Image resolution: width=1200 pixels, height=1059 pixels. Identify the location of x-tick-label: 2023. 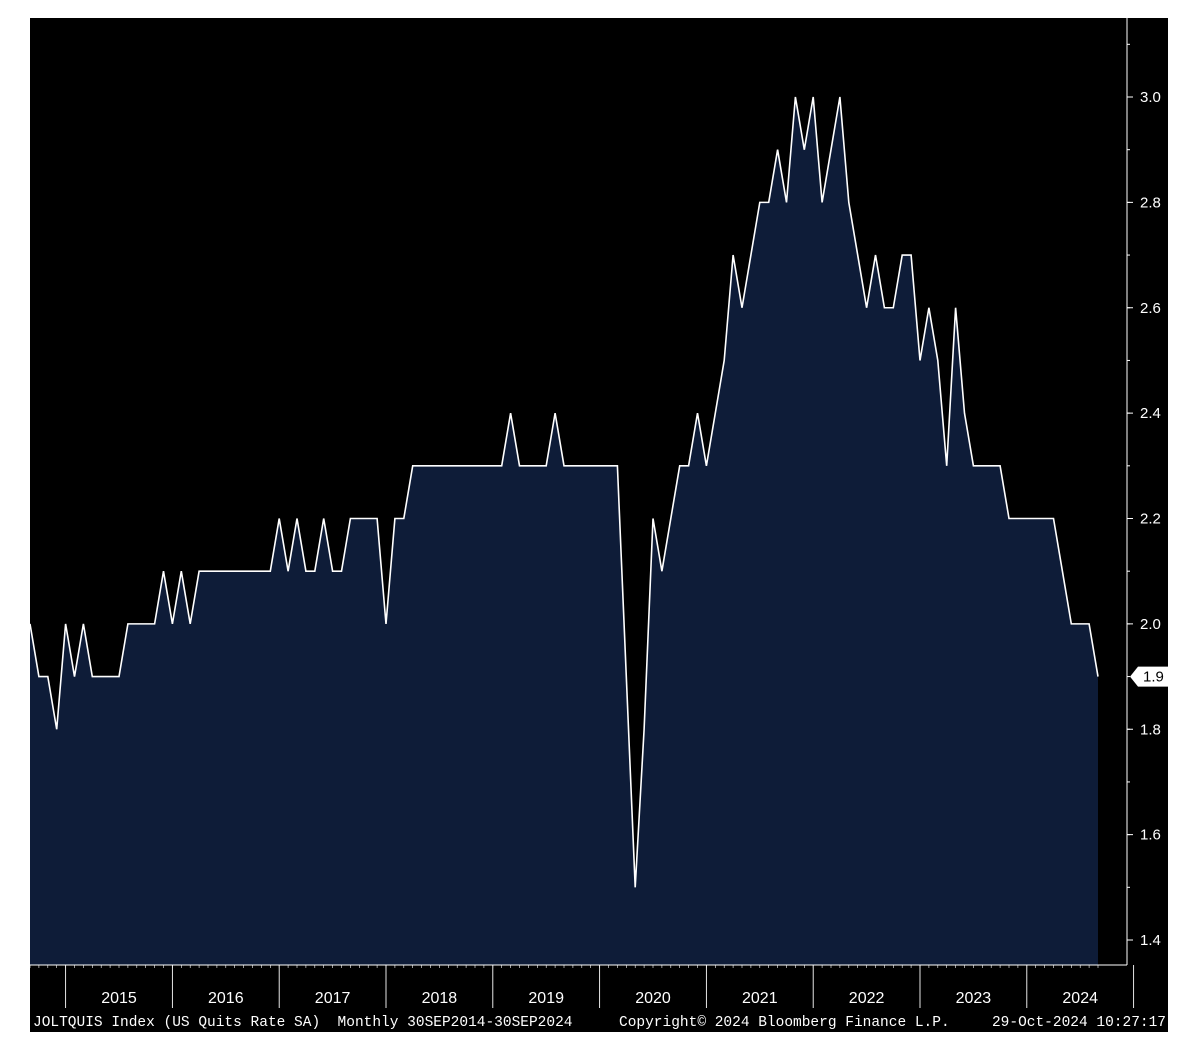
(974, 998).